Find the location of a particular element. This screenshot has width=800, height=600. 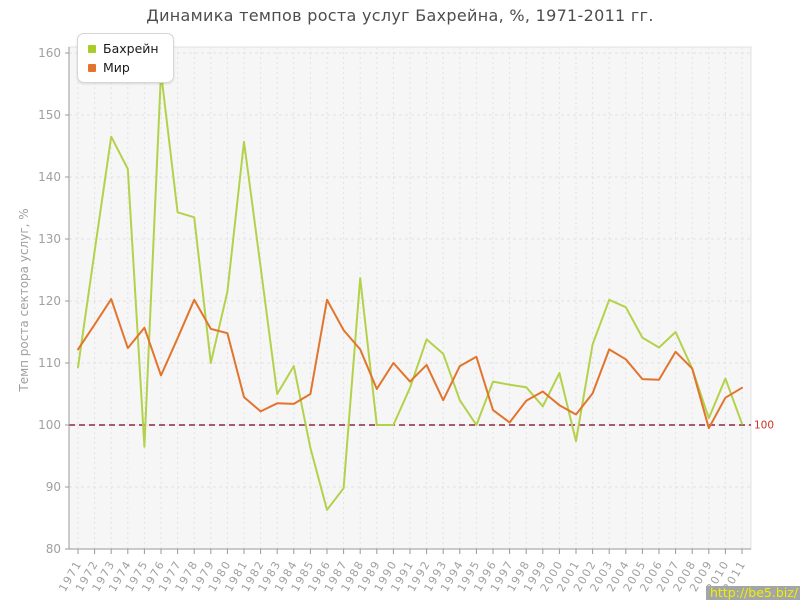

legend-item-bahrain: Бахрейн is located at coordinates (123, 48).